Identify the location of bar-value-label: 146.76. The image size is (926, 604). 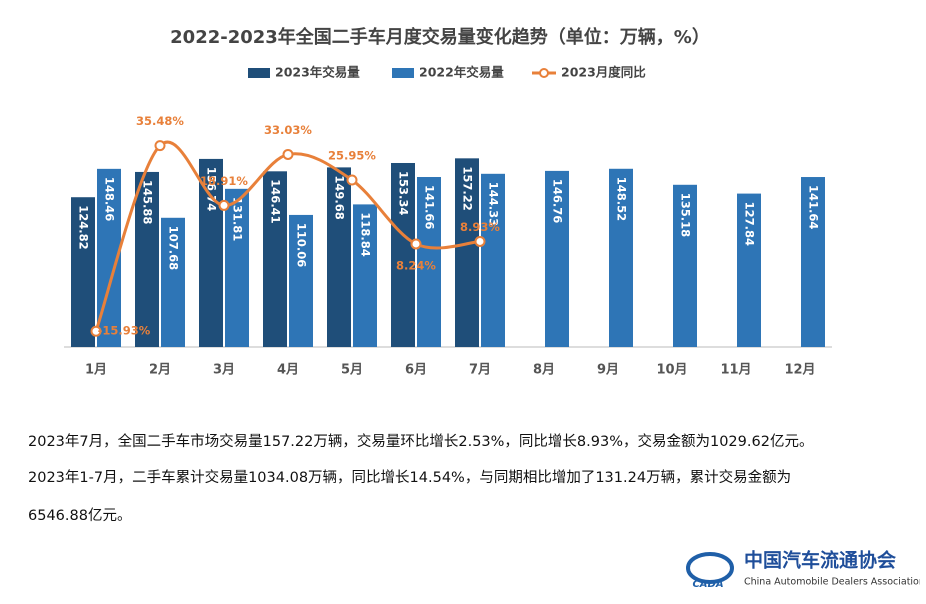
(558, 201).